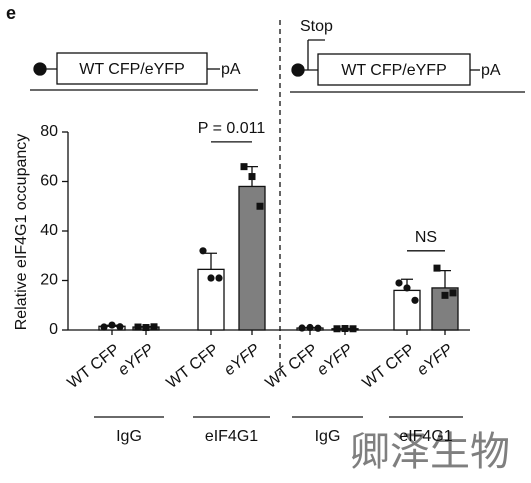 This screenshot has width=531, height=483. Describe the element at coordinates (49, 280) in the screenshot. I see `y-tick-label: 20` at that location.